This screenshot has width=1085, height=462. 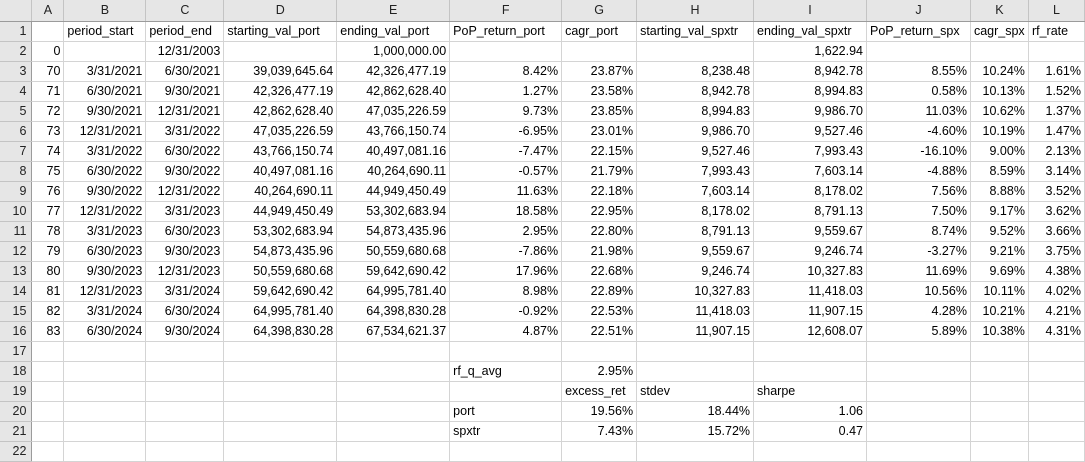 What do you see at coordinates (599, 111) in the screenshot?
I see `cell-G5: 23.85%` at bounding box center [599, 111].